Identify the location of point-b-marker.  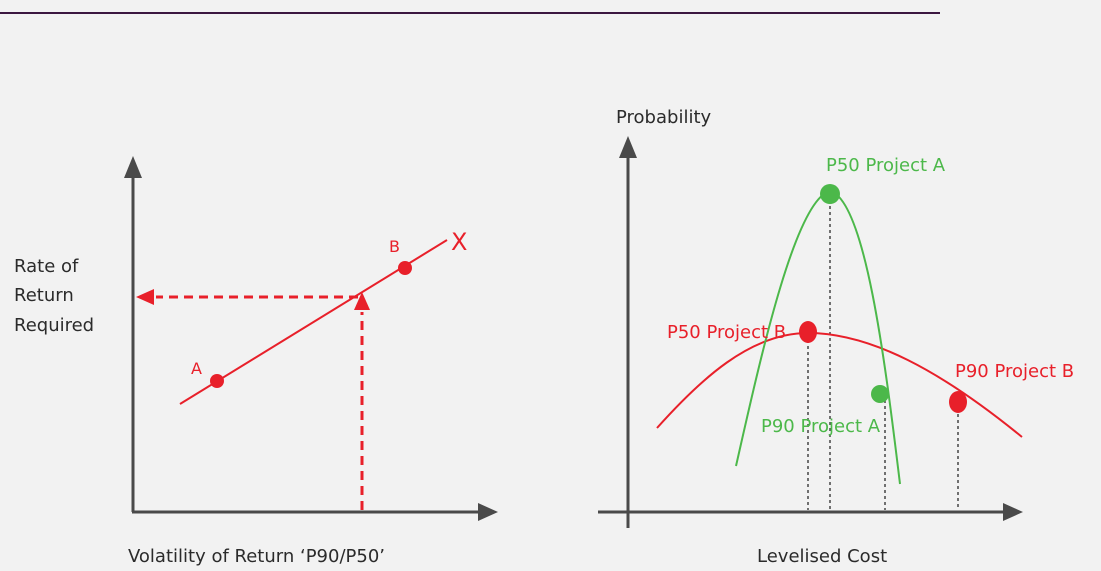
(405, 268).